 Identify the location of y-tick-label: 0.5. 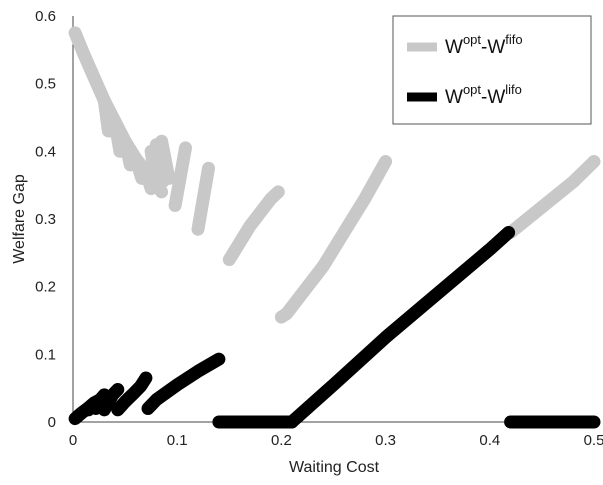
(45, 84).